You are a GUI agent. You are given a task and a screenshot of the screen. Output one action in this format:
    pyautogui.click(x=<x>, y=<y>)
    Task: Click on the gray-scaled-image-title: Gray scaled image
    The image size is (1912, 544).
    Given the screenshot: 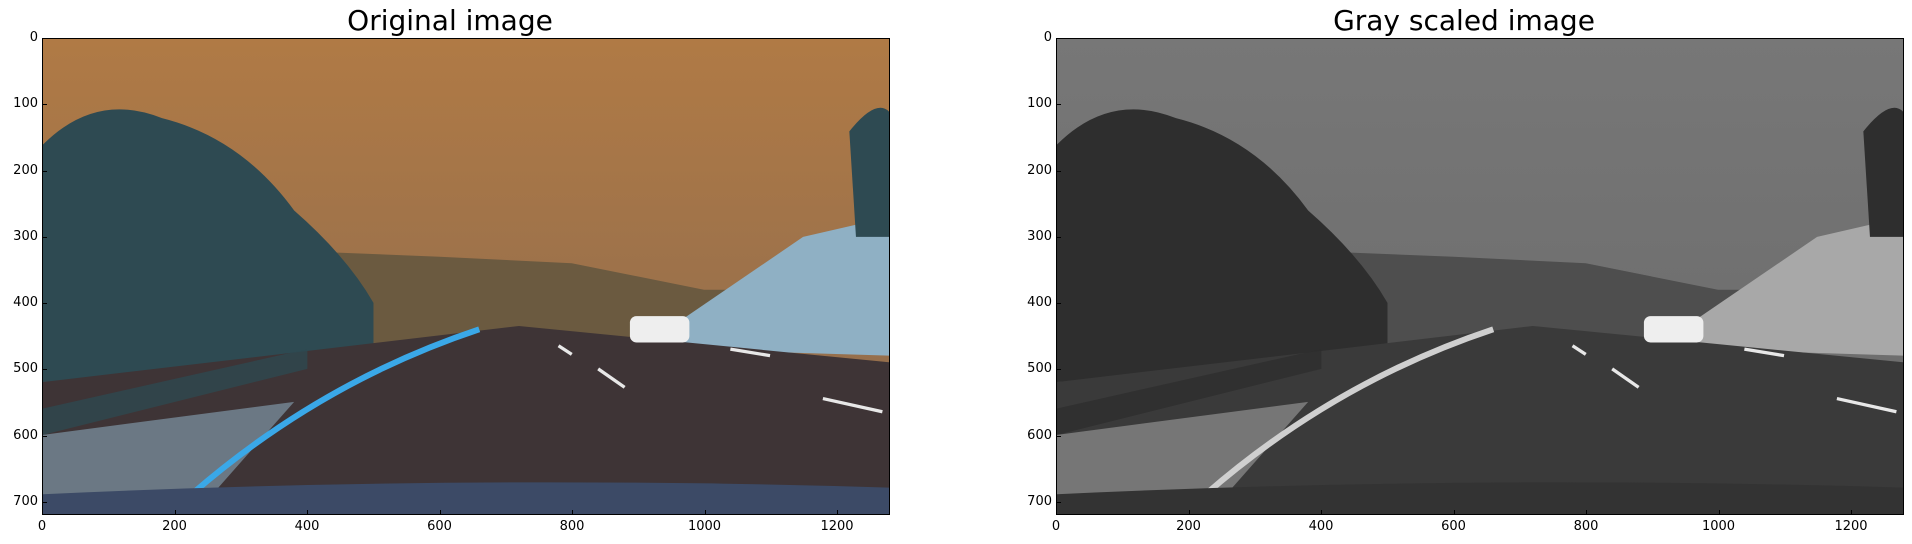 What is the action you would take?
    pyautogui.click(x=1464, y=20)
    